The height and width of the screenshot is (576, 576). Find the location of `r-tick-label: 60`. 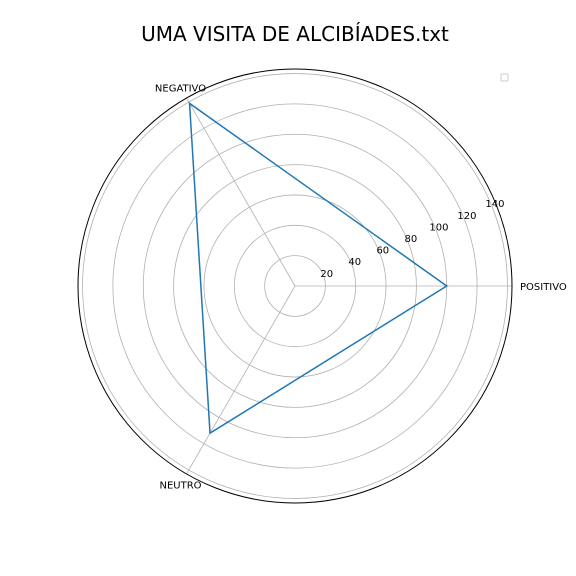

r-tick-label: 60 is located at coordinates (382, 251).